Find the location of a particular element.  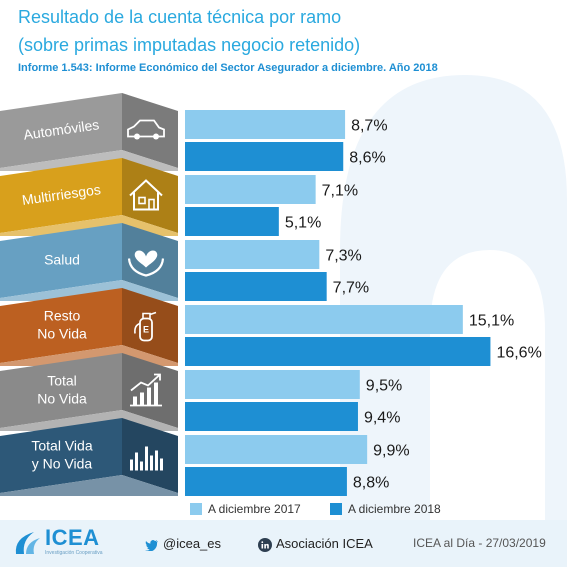

category-label-3: Resto No Vida is located at coordinates (62, 325).